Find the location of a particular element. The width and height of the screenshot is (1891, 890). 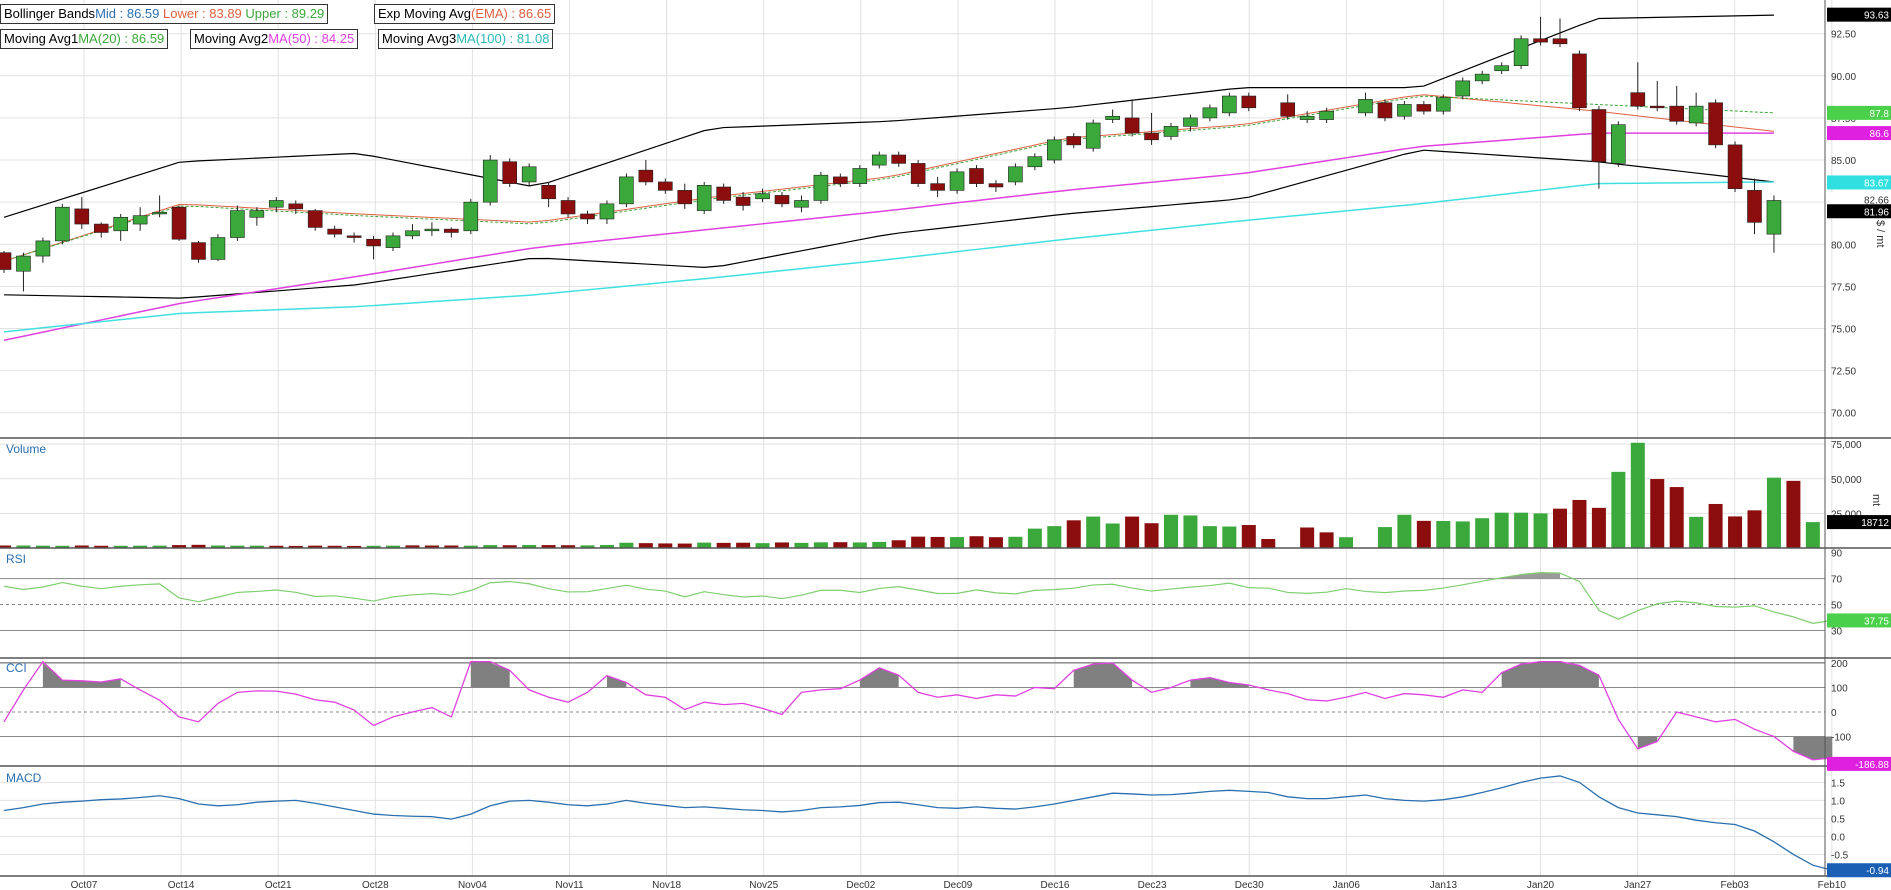

cci-value-tag-label: -186.88 is located at coordinates (1872, 765).